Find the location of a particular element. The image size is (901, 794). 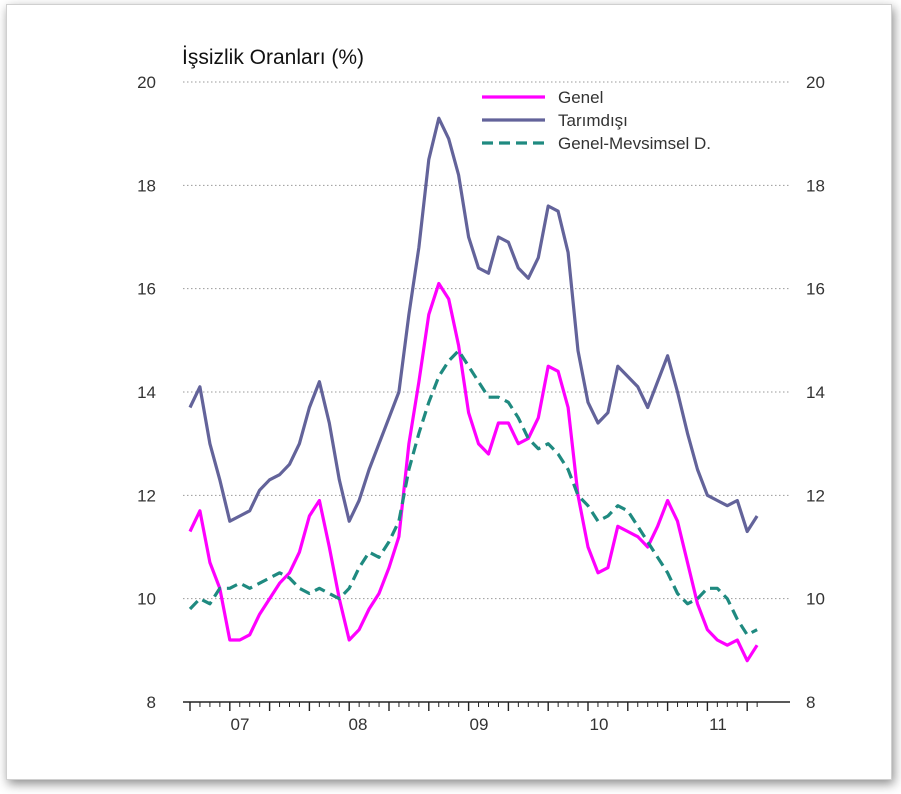

axes is located at coordinates (486, 706).